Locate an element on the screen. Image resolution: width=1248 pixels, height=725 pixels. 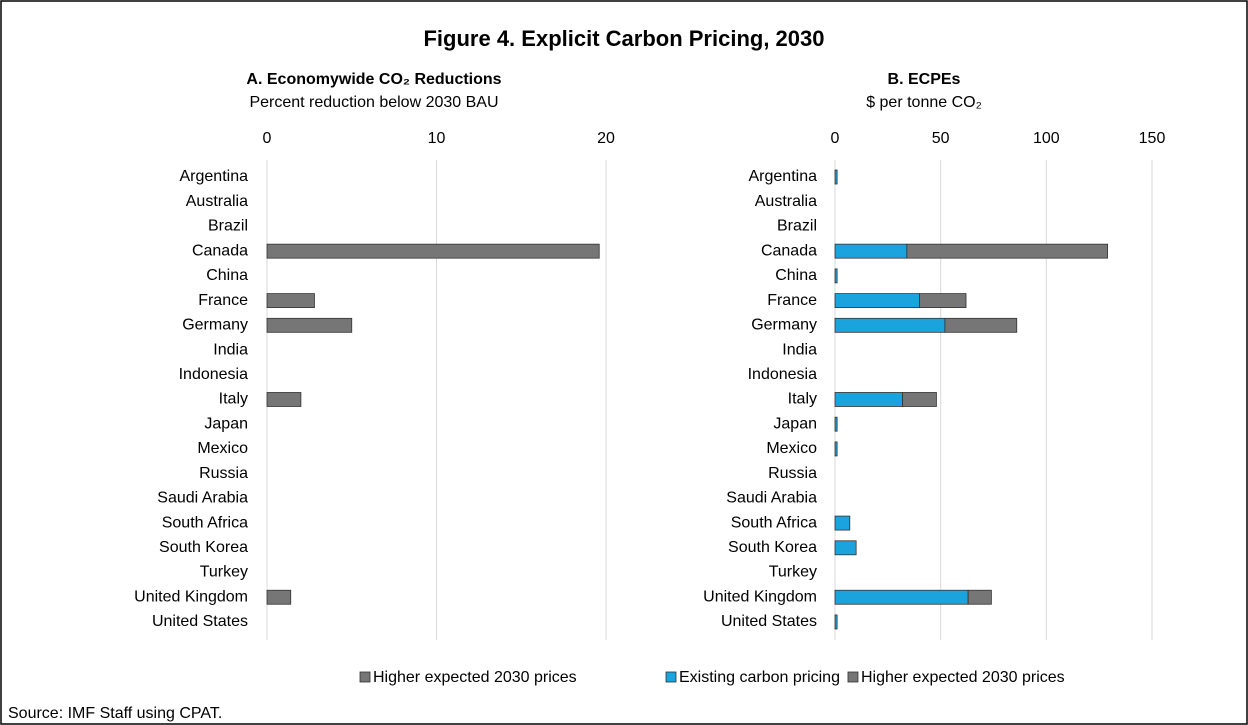
panel-subtitle: $ per tonne CO₂ is located at coordinates (924, 102).